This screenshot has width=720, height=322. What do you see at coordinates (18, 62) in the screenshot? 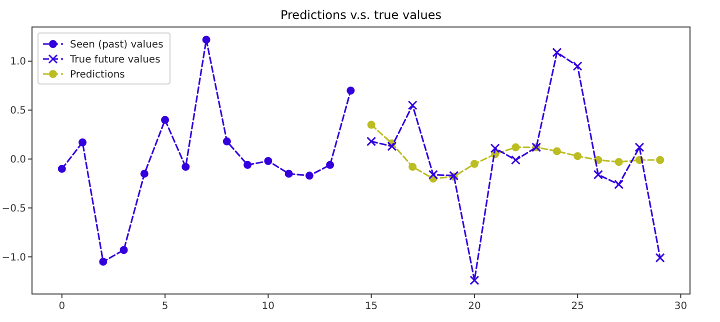
I see `y-tick-label: 1.0` at bounding box center [18, 62].